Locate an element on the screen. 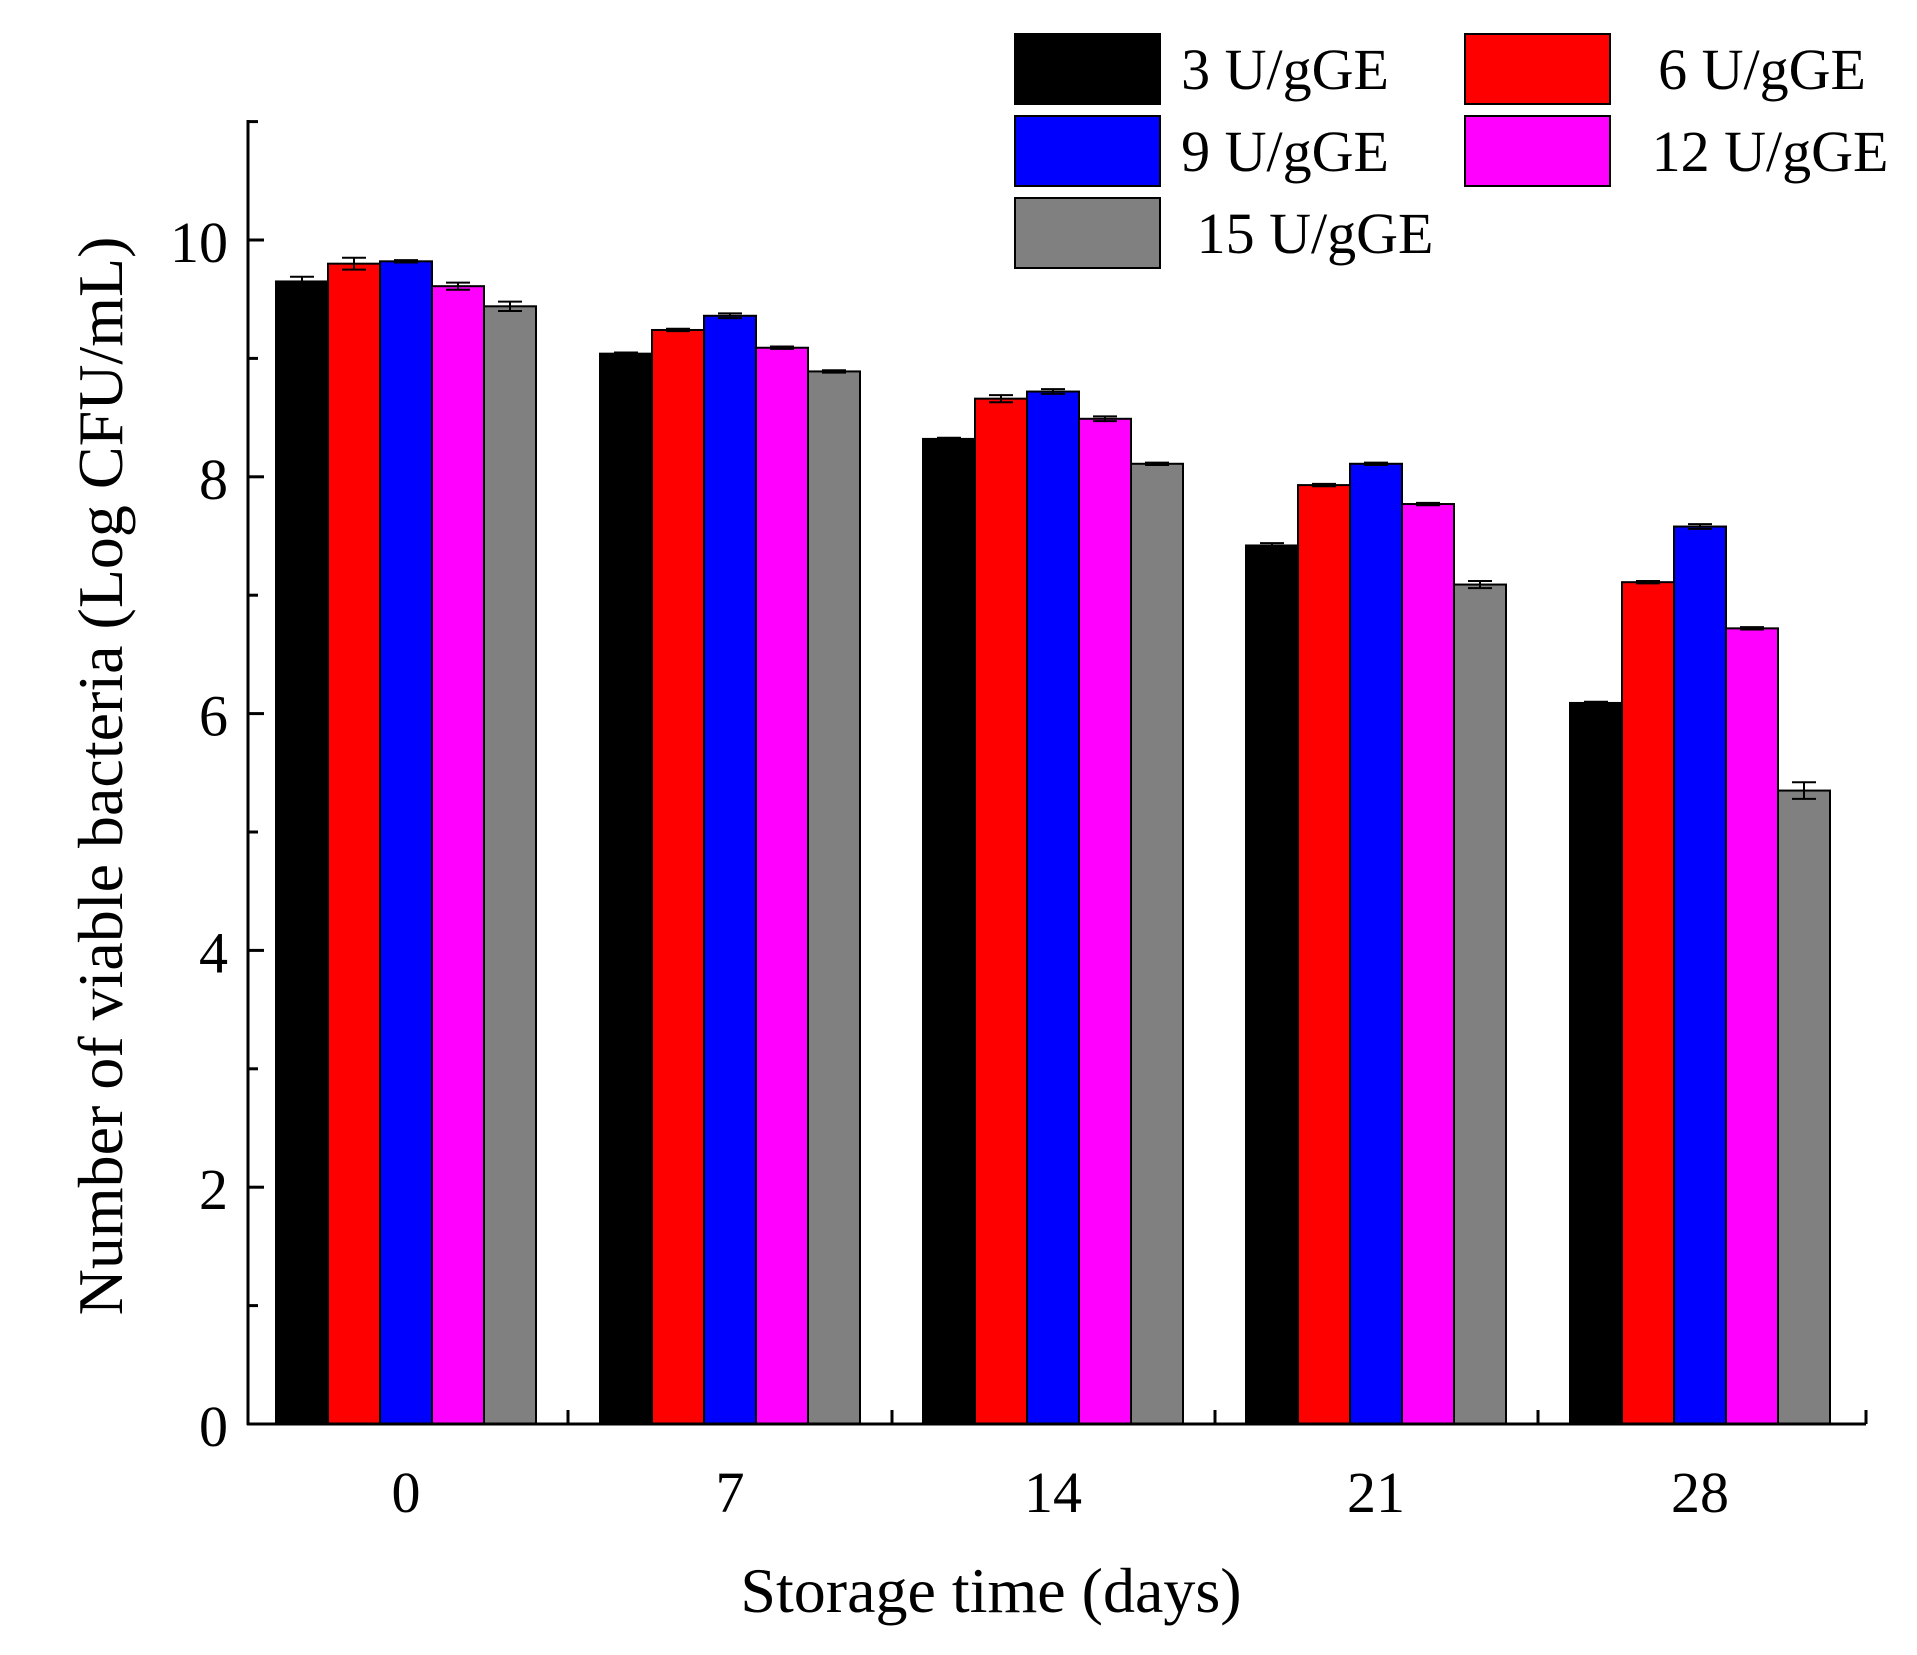  y-tick-label: 0 is located at coordinates (213, 1426).